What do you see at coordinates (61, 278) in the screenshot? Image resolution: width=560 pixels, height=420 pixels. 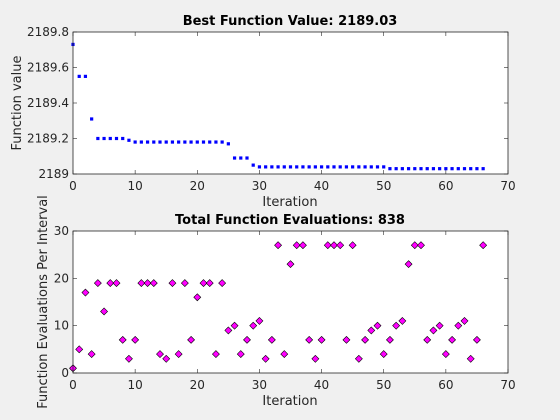 I see `y-tick-label: 20` at bounding box center [61, 278].